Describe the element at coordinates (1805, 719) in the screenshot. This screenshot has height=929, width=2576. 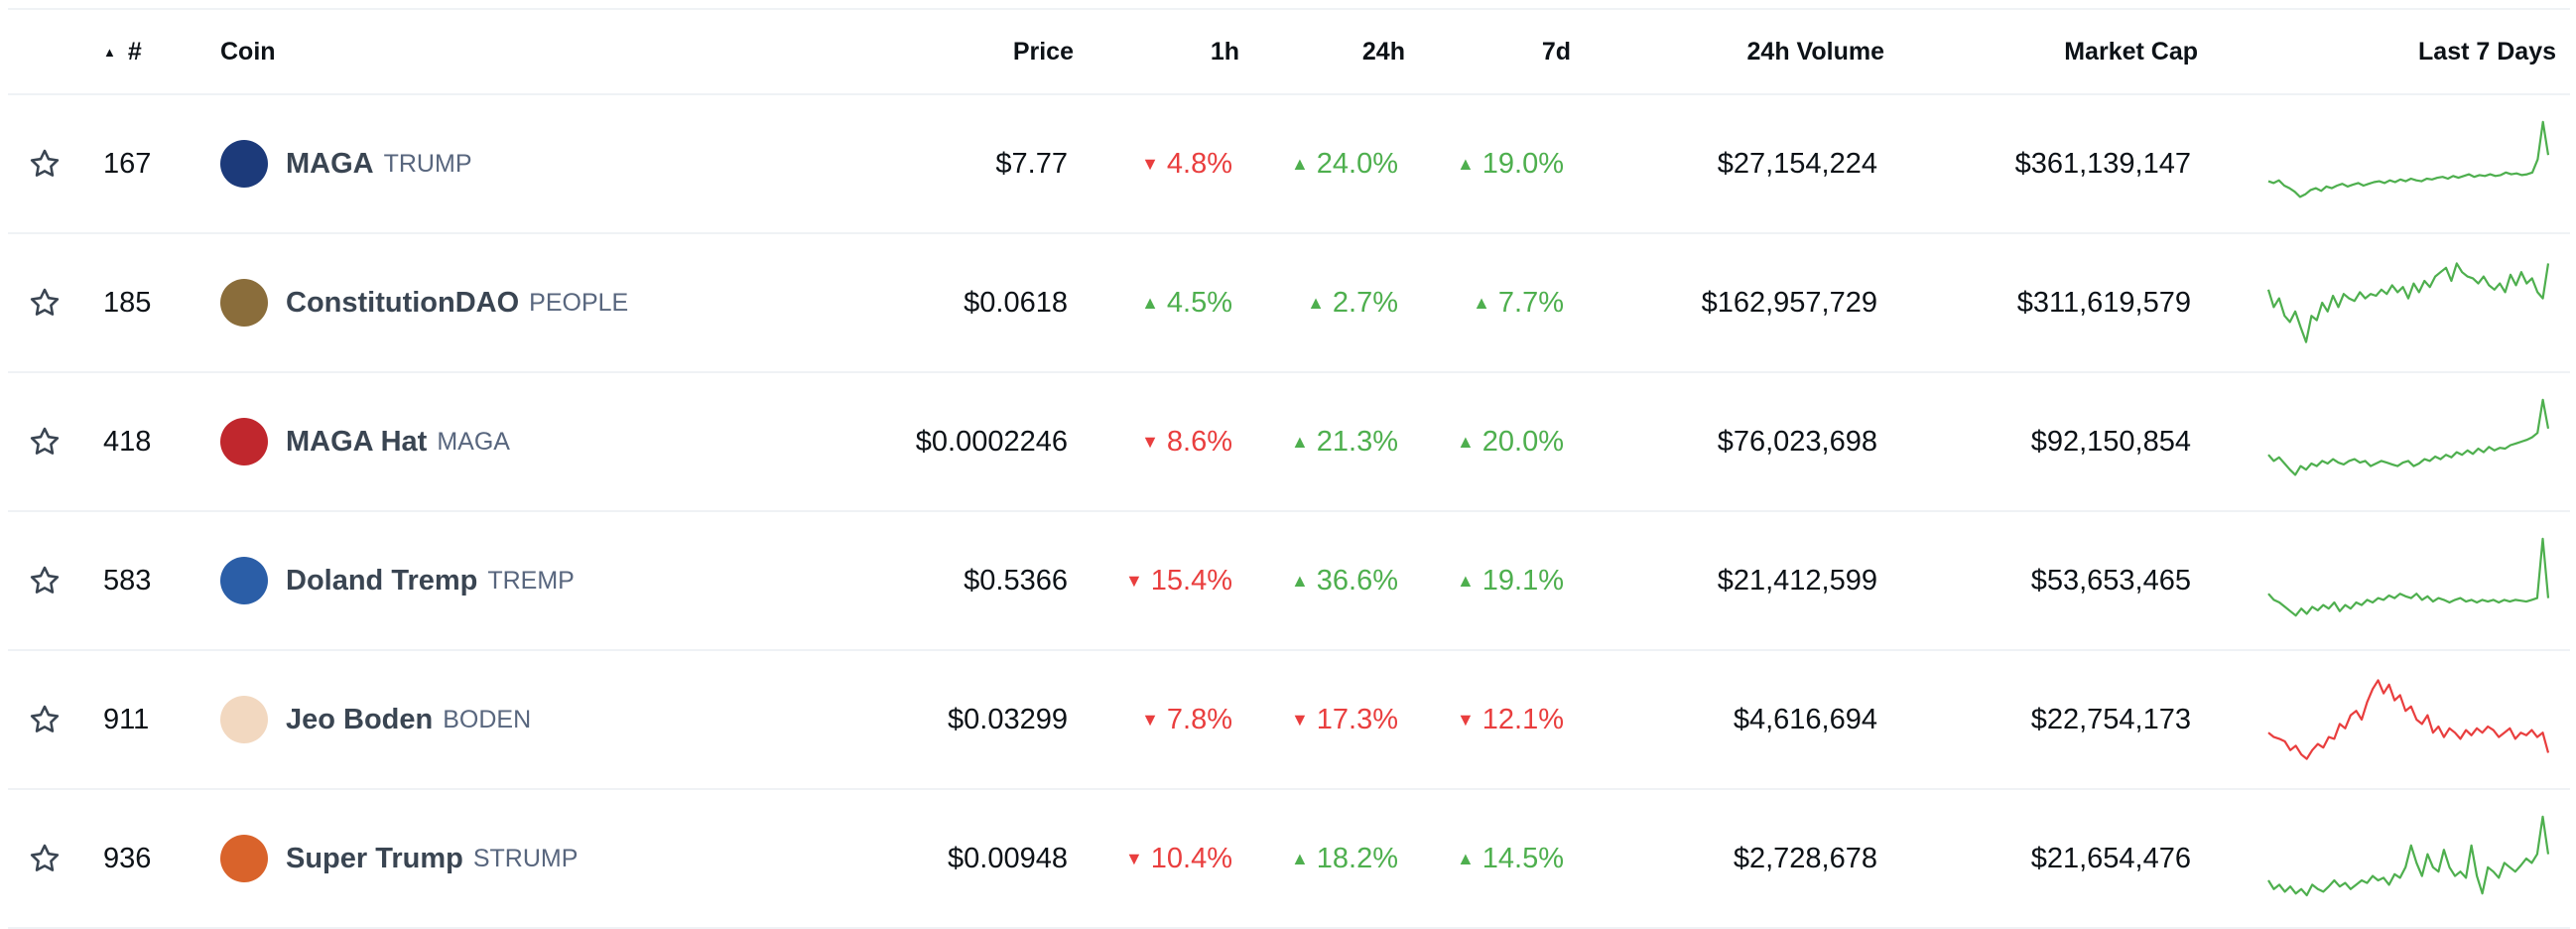
I see `volume-24h: $4,616,694` at that location.